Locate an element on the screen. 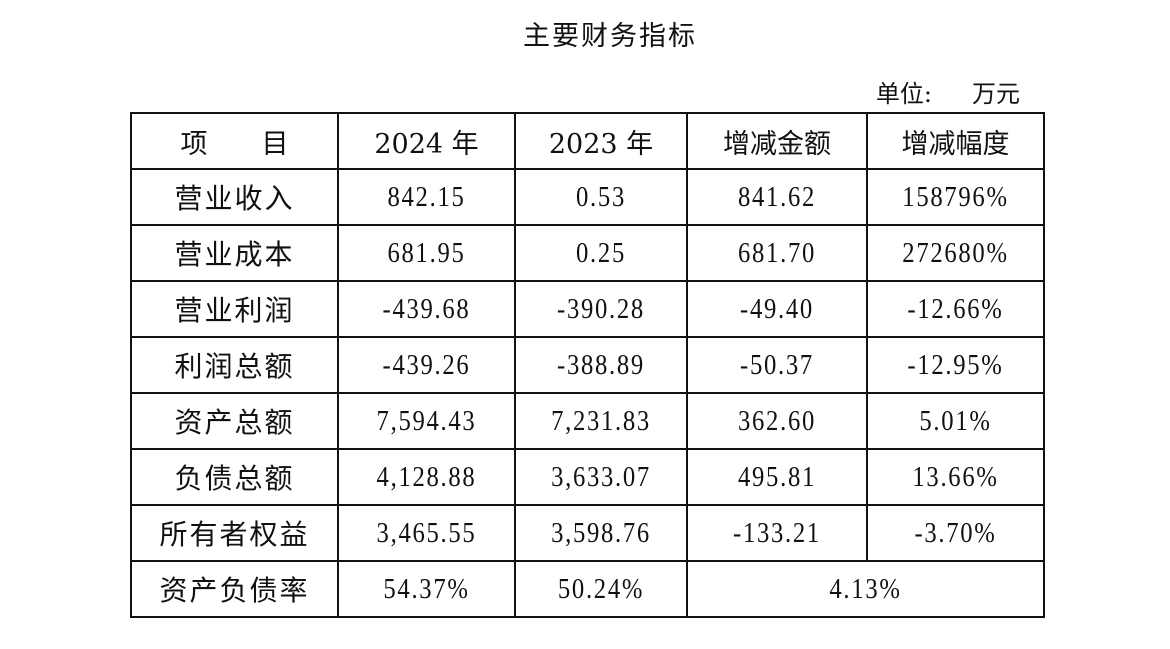 The width and height of the screenshot is (1170, 649). header-row: 项 目 2024 年 2023 年增减金额 增减幅度 is located at coordinates (587, 141).